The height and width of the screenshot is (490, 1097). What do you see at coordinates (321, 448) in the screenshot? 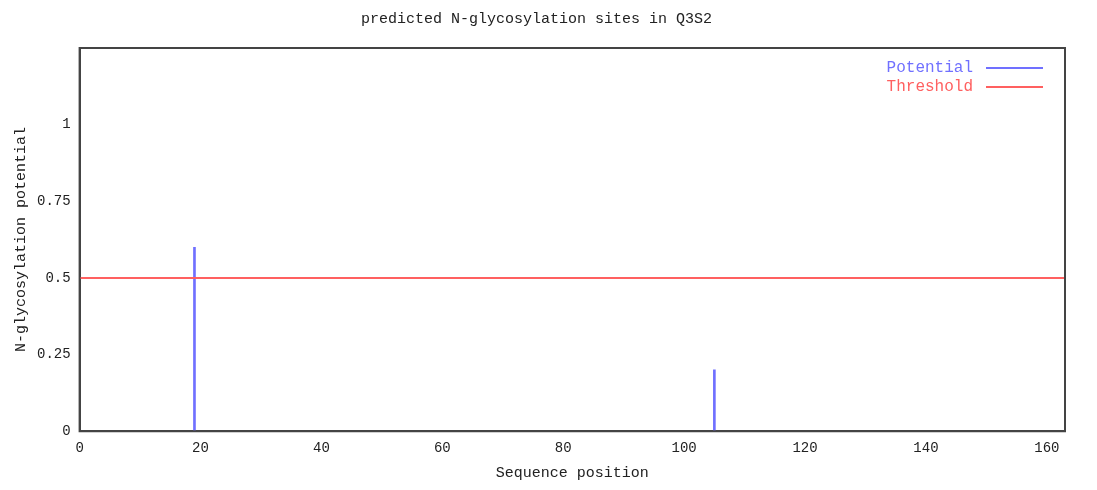
I see `x-tick-label: 40` at bounding box center [321, 448].